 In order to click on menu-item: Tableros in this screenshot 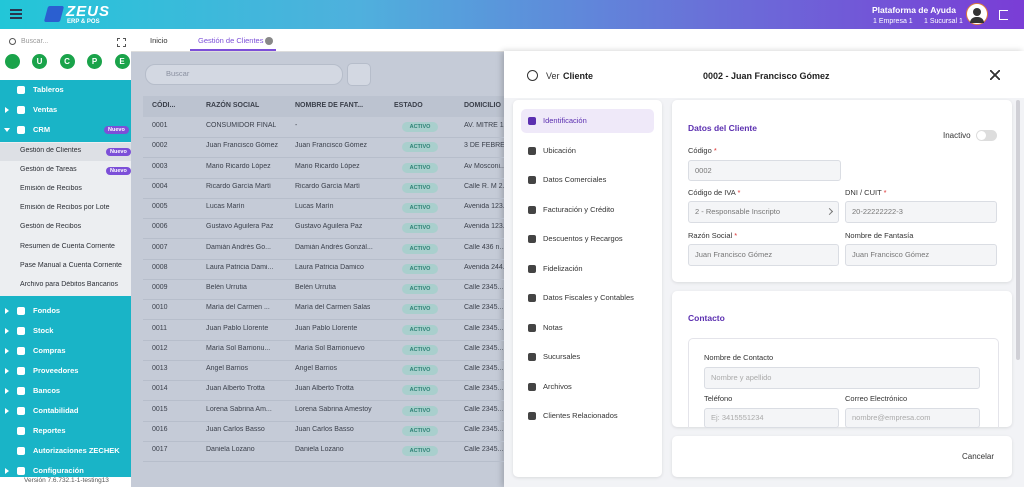, I will do `click(48, 89)`.